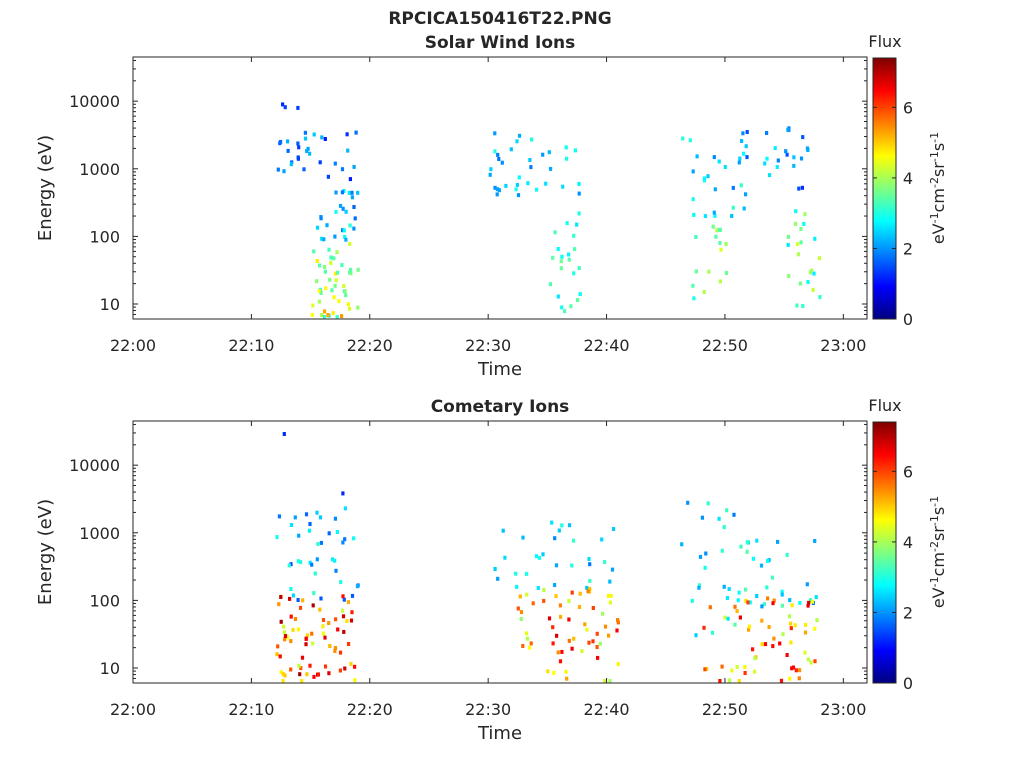 Image resolution: width=1024 pixels, height=772 pixels. I want to click on x-tick-label: 22:10, so click(251, 345).